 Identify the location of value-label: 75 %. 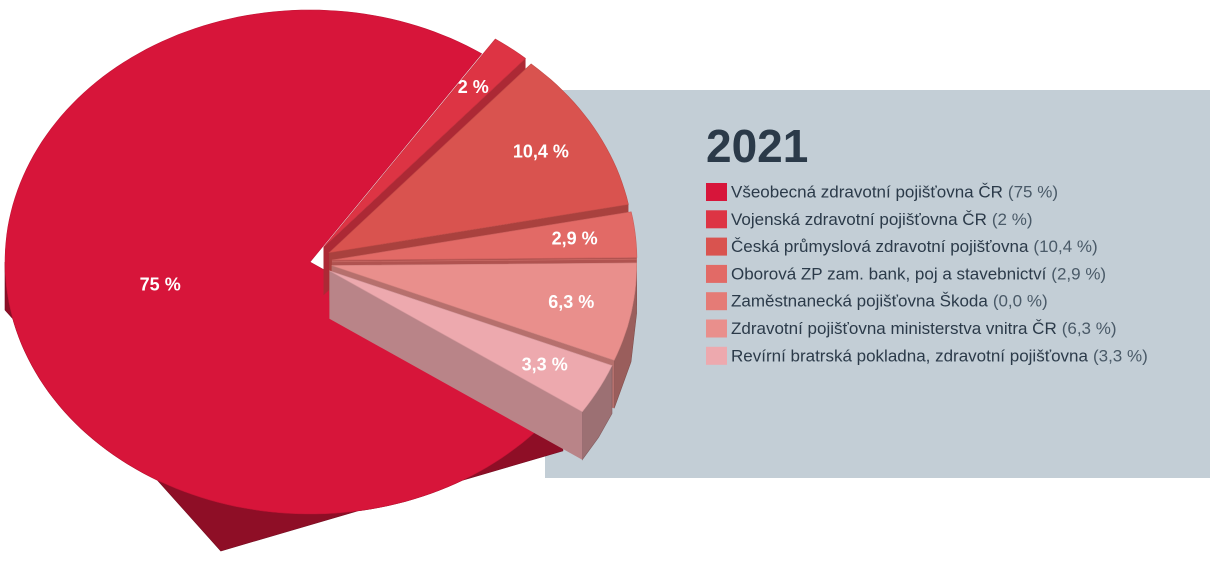
(160, 285).